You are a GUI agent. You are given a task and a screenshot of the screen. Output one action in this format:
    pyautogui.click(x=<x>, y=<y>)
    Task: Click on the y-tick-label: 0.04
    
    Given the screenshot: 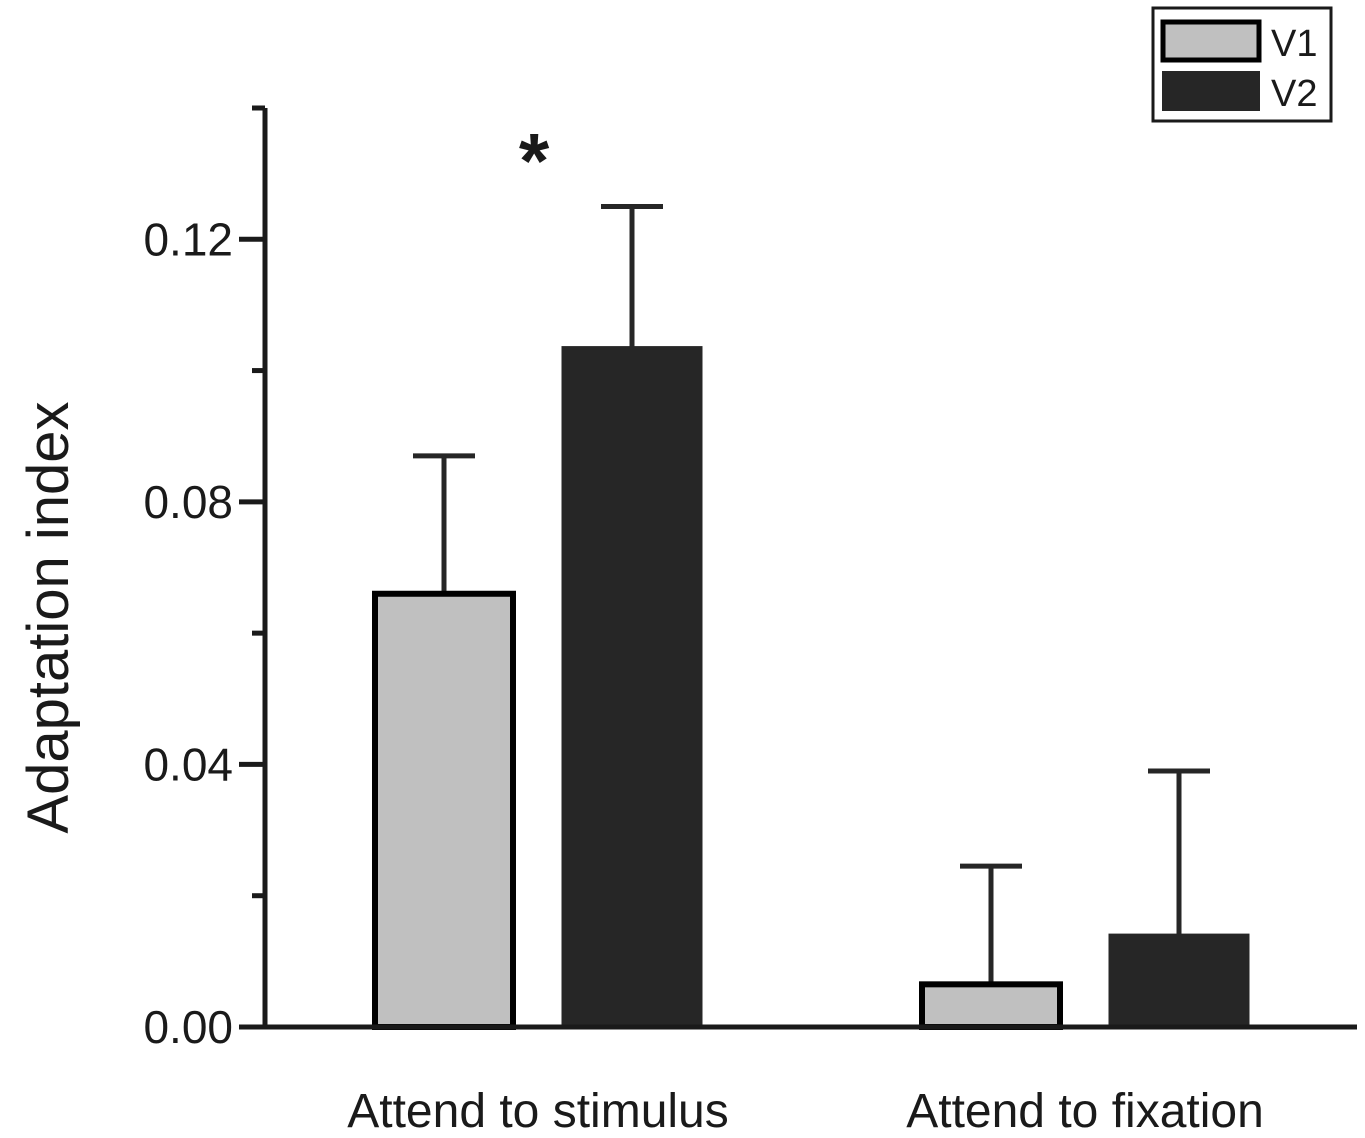 What is the action you would take?
    pyautogui.click(x=188, y=764)
    